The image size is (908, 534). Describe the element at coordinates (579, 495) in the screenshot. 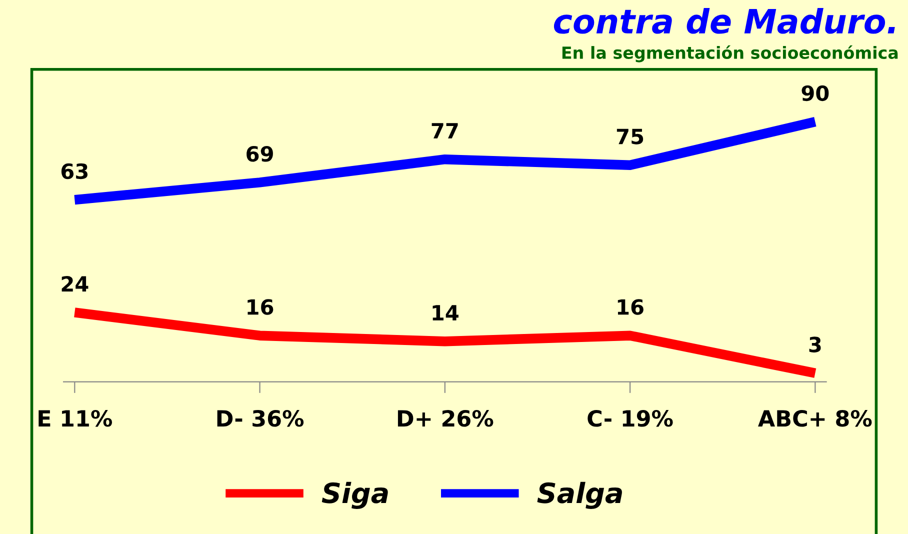

I see `legend-label: Salga` at that location.